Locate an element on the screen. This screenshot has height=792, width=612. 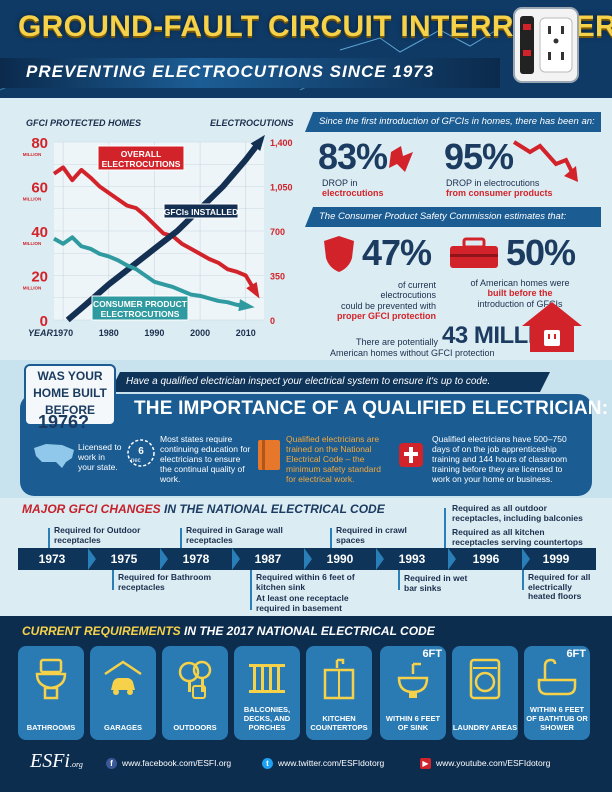
note-1987a-l1: Required within 6 feet of is located at coordinates (305, 577).